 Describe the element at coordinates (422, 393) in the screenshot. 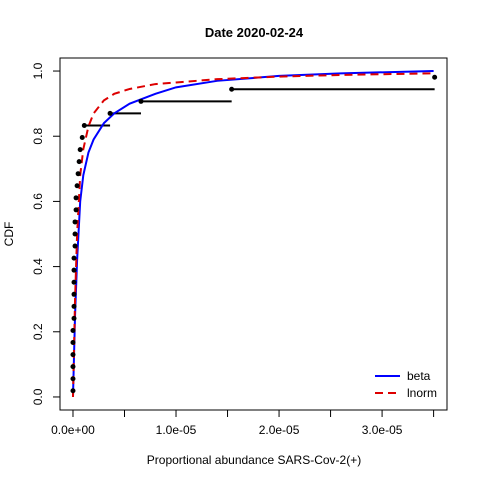

I see `legend-label: lnorm` at that location.